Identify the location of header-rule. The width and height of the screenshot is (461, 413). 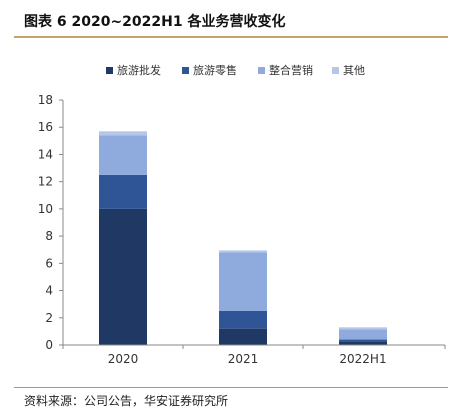
(231, 37).